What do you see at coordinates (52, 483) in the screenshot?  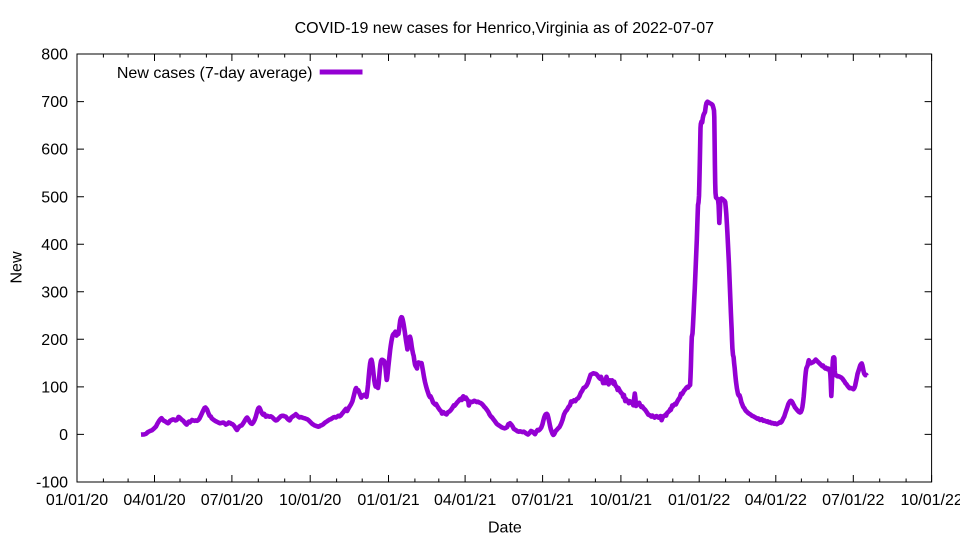 I see `svg-text: -100` at bounding box center [52, 483].